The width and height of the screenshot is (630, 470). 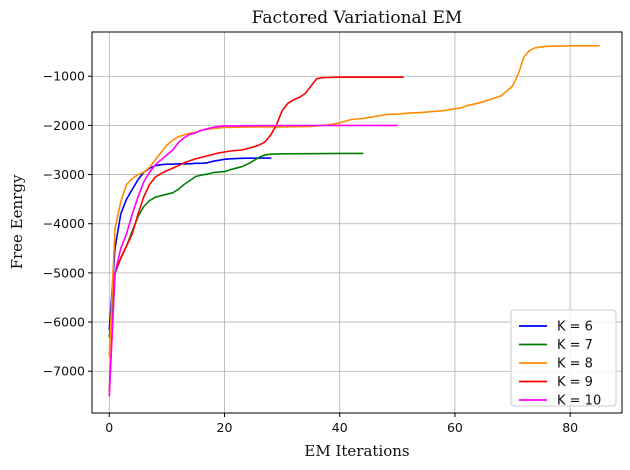 What do you see at coordinates (579, 401) in the screenshot?
I see `legend-label: K = 10` at bounding box center [579, 401].